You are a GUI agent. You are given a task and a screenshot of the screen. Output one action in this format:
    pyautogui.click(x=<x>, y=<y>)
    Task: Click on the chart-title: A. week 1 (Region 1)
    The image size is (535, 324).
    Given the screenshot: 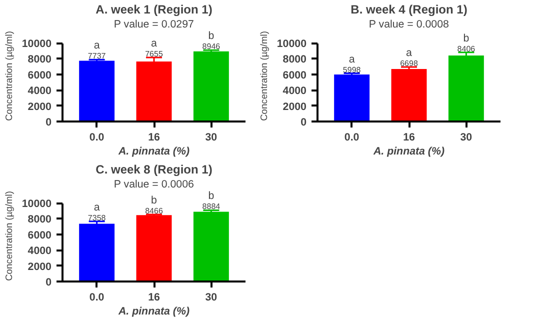 What is the action you would take?
    pyautogui.click(x=154, y=9)
    